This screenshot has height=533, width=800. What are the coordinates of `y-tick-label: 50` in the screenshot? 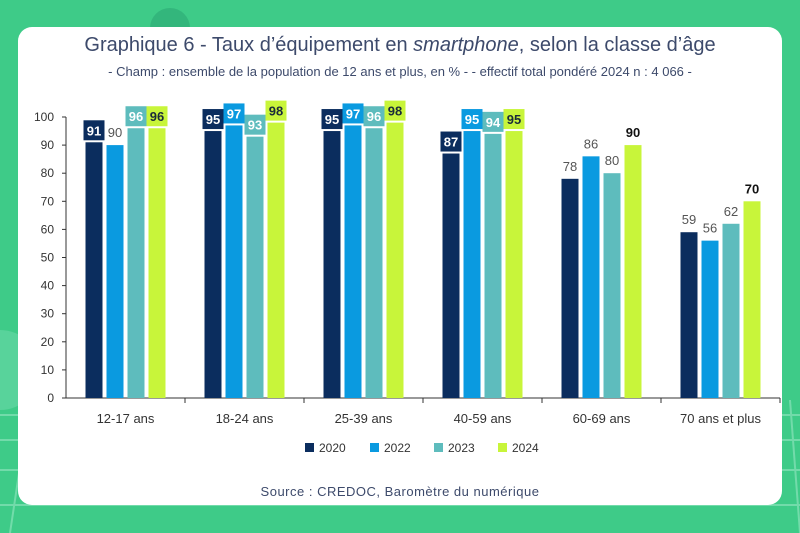 It's located at (48, 258).